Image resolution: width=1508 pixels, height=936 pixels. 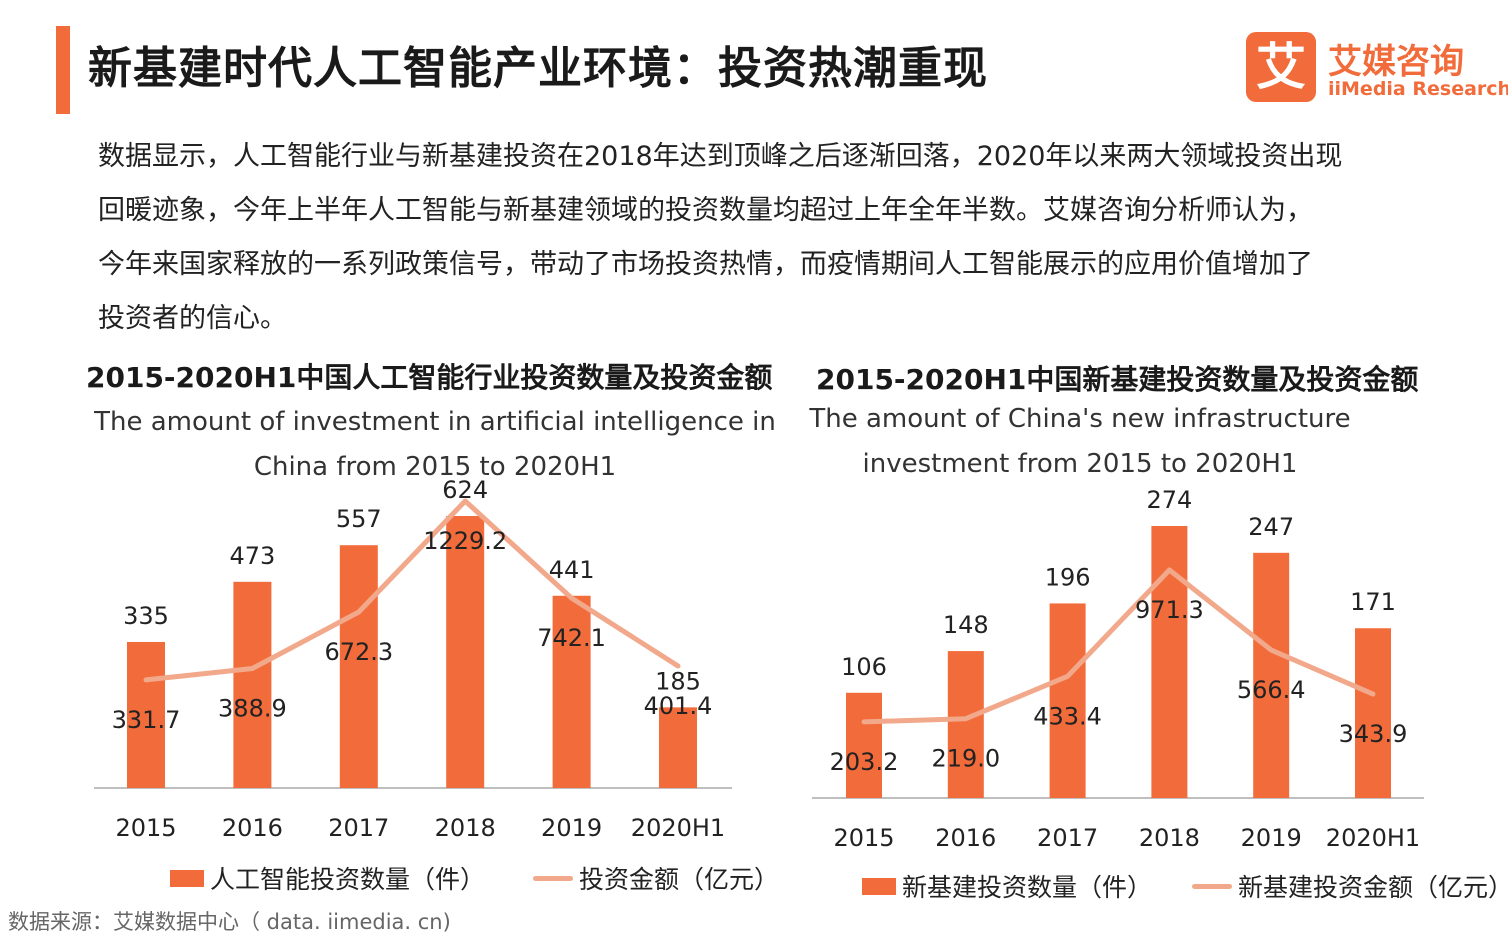 What do you see at coordinates (1373, 838) in the screenshot?
I see `chart2-tick-label: 2020H1` at bounding box center [1373, 838].